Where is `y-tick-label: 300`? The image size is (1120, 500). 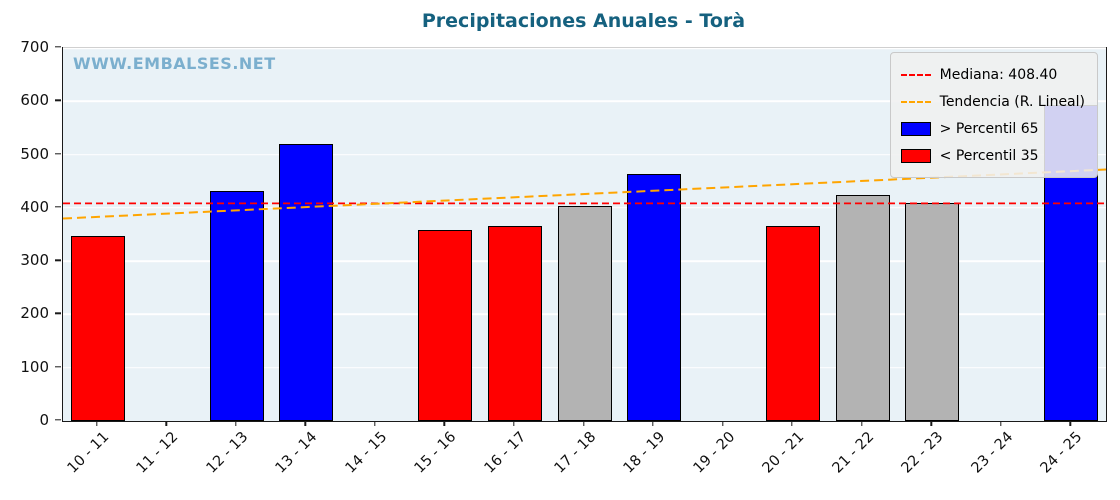 y-tick-label: 300 is located at coordinates (34, 260).